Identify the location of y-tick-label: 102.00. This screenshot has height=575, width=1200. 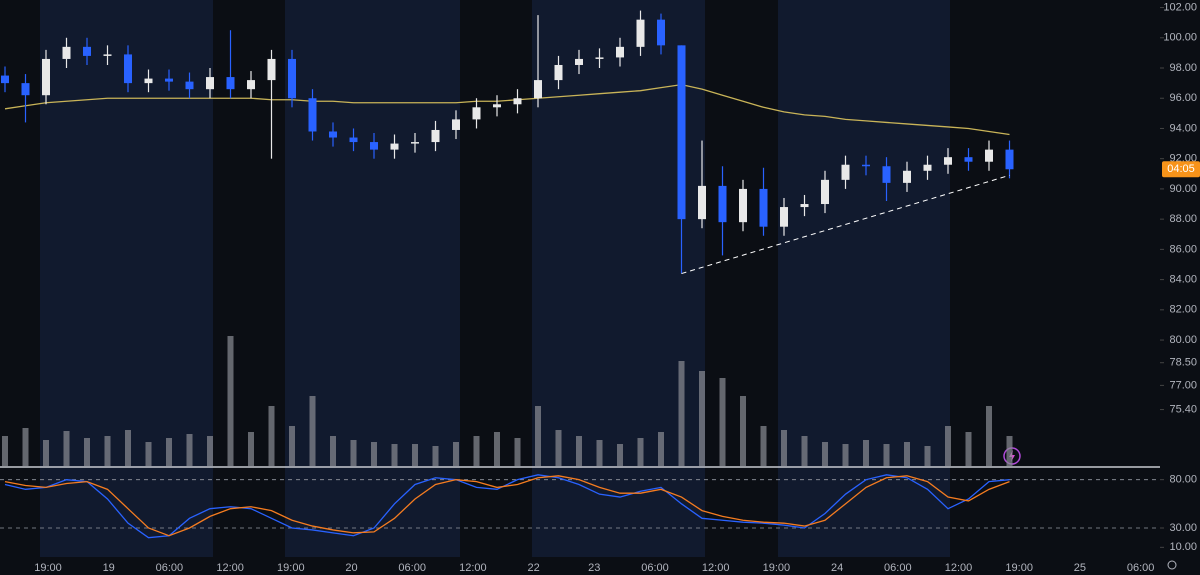
(1180, 7).